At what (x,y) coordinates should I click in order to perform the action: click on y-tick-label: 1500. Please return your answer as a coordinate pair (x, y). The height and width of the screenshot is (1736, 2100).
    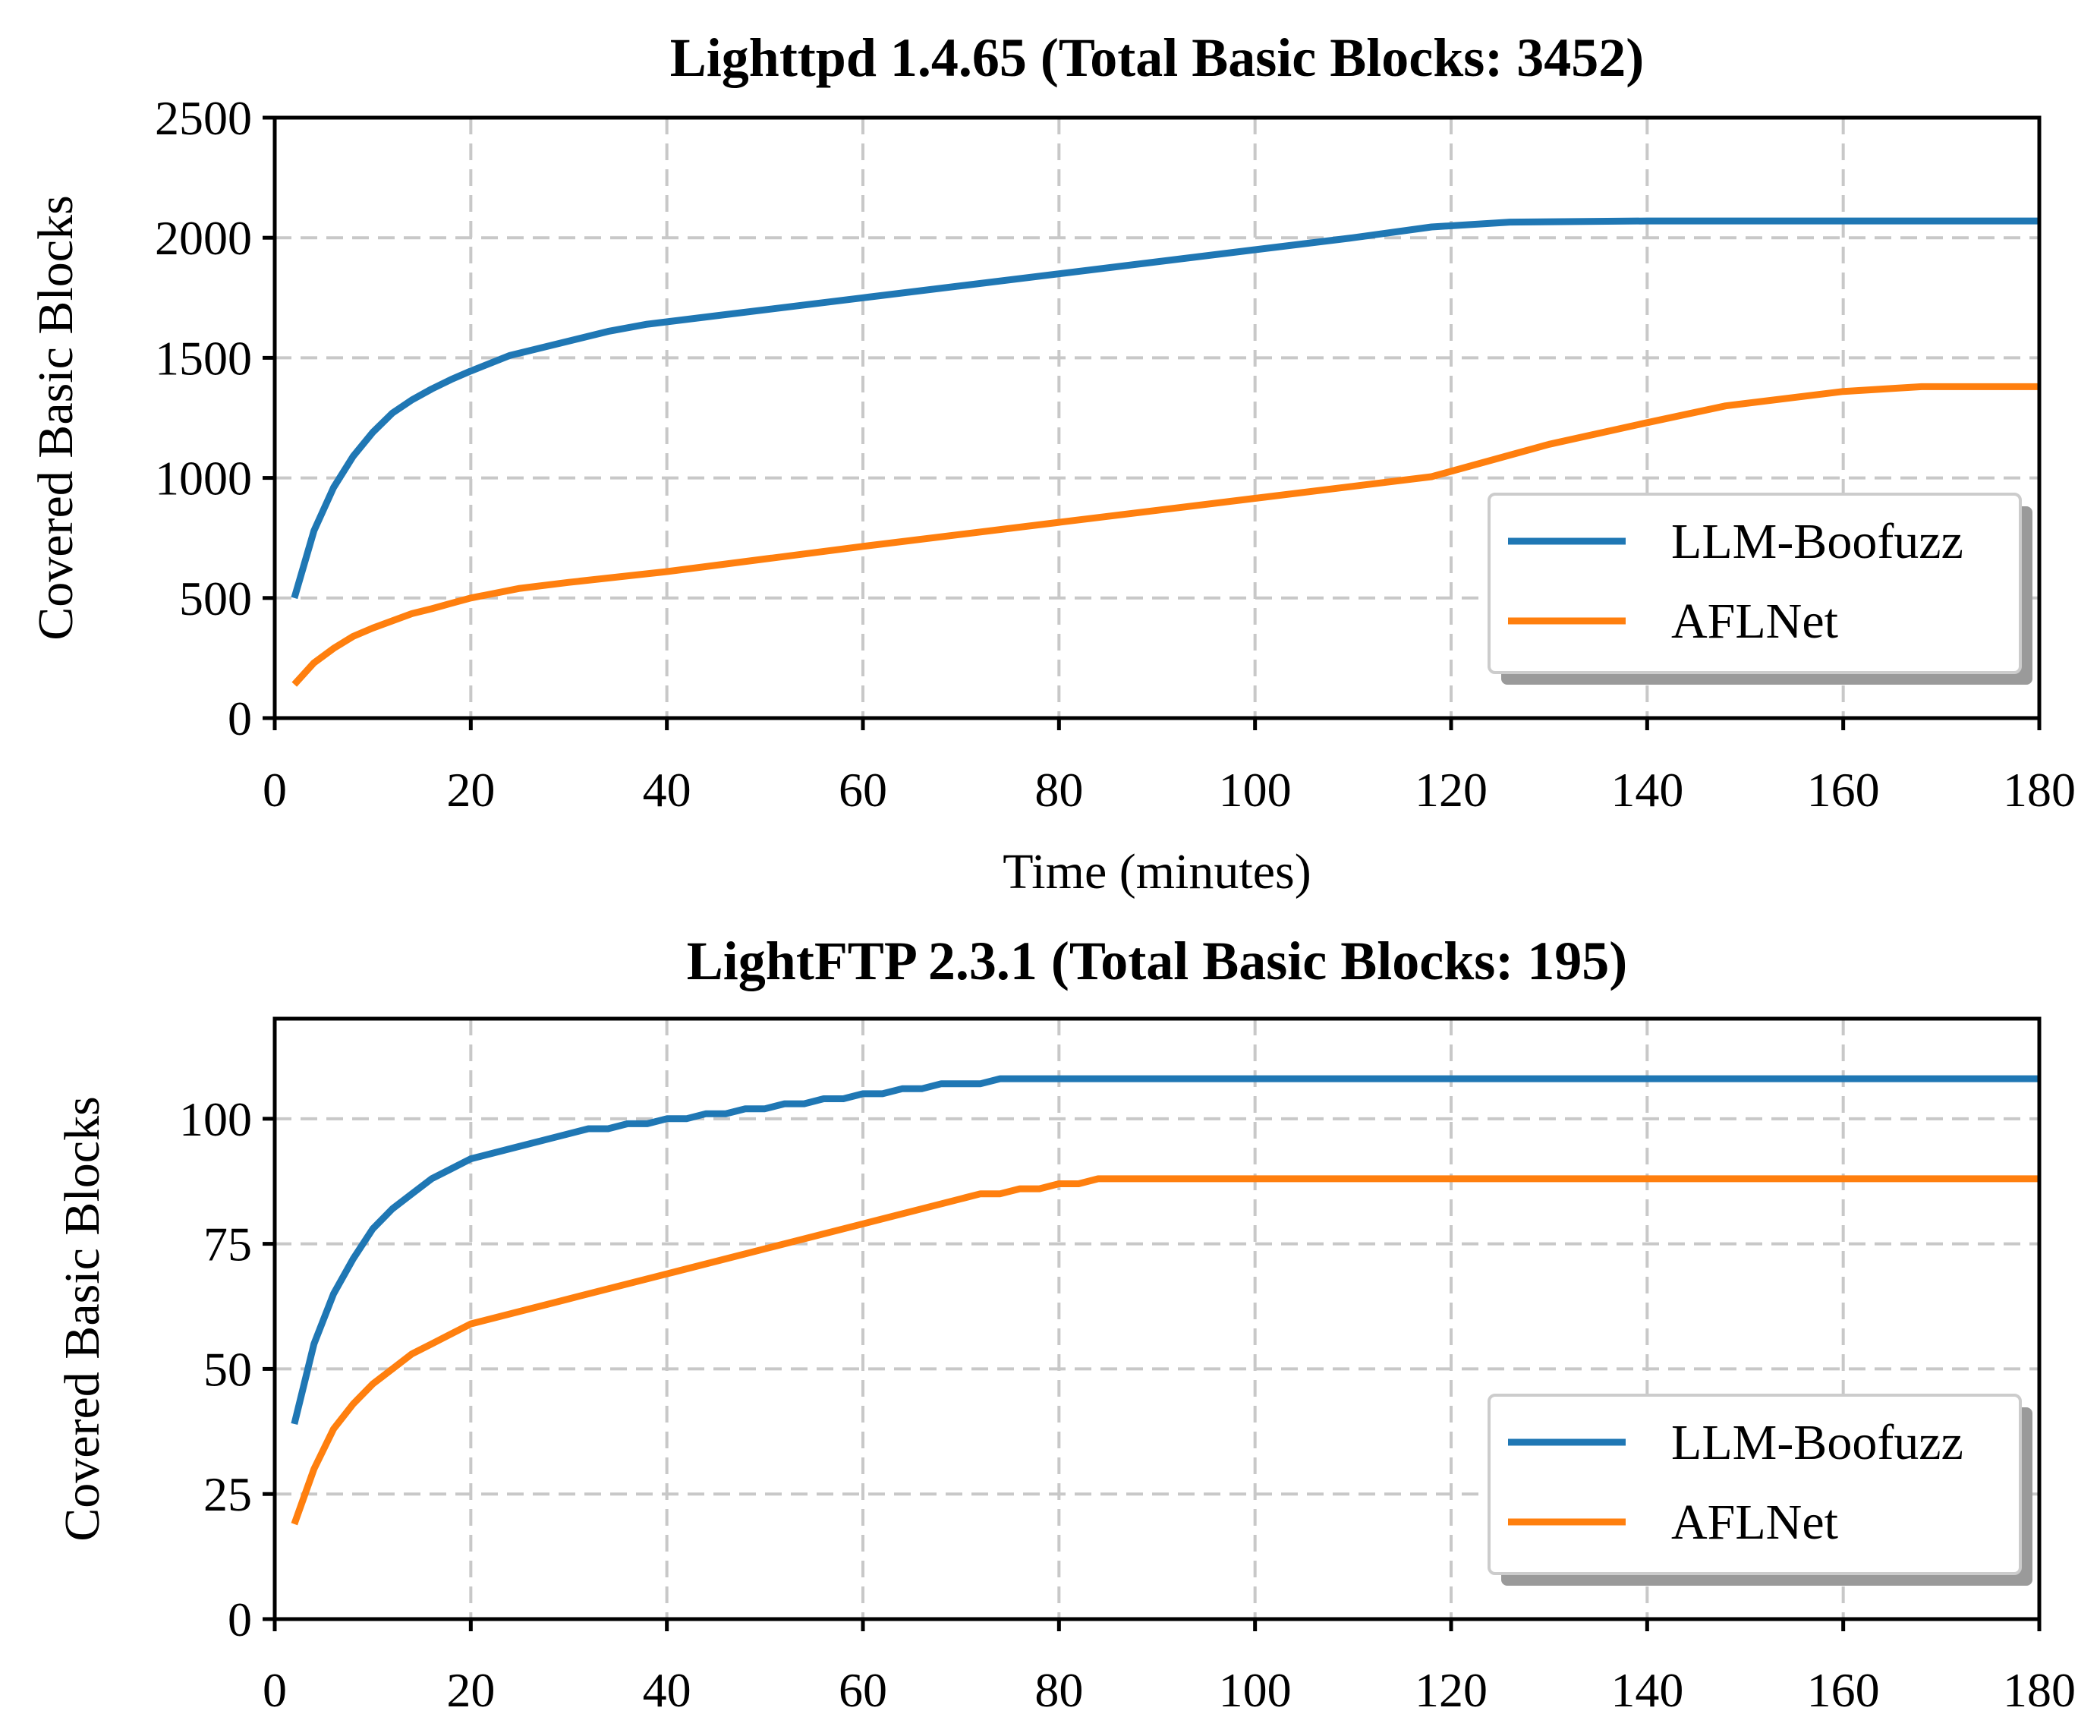
    Looking at the image, I should click on (203, 358).